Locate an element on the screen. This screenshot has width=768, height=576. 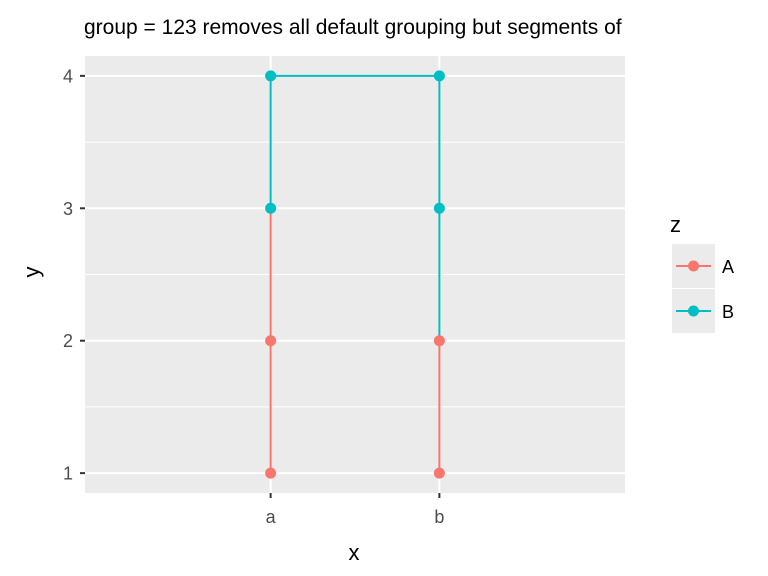
x-axis-title: x is located at coordinates (354, 552).